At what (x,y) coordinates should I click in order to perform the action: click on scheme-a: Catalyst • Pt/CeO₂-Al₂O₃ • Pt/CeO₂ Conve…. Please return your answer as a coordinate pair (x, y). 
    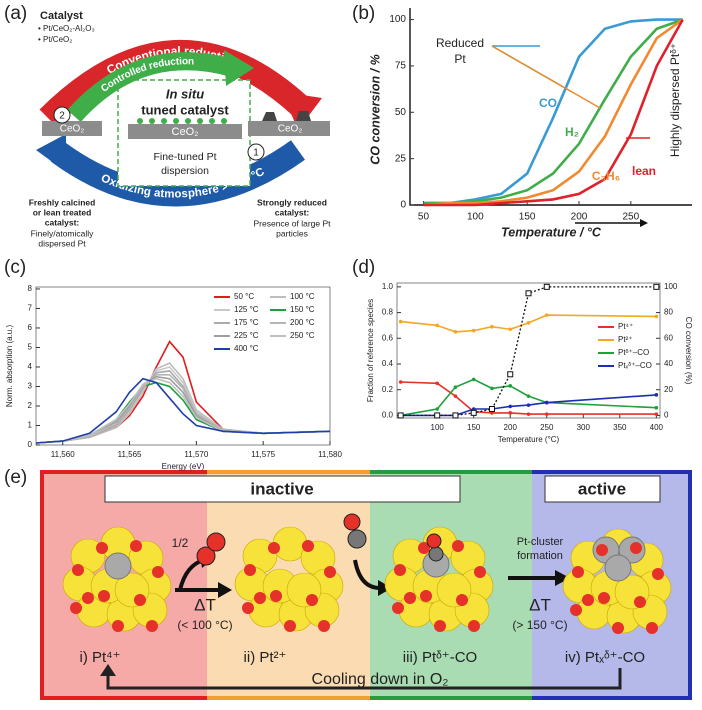
    Looking at the image, I should click on (180, 129).